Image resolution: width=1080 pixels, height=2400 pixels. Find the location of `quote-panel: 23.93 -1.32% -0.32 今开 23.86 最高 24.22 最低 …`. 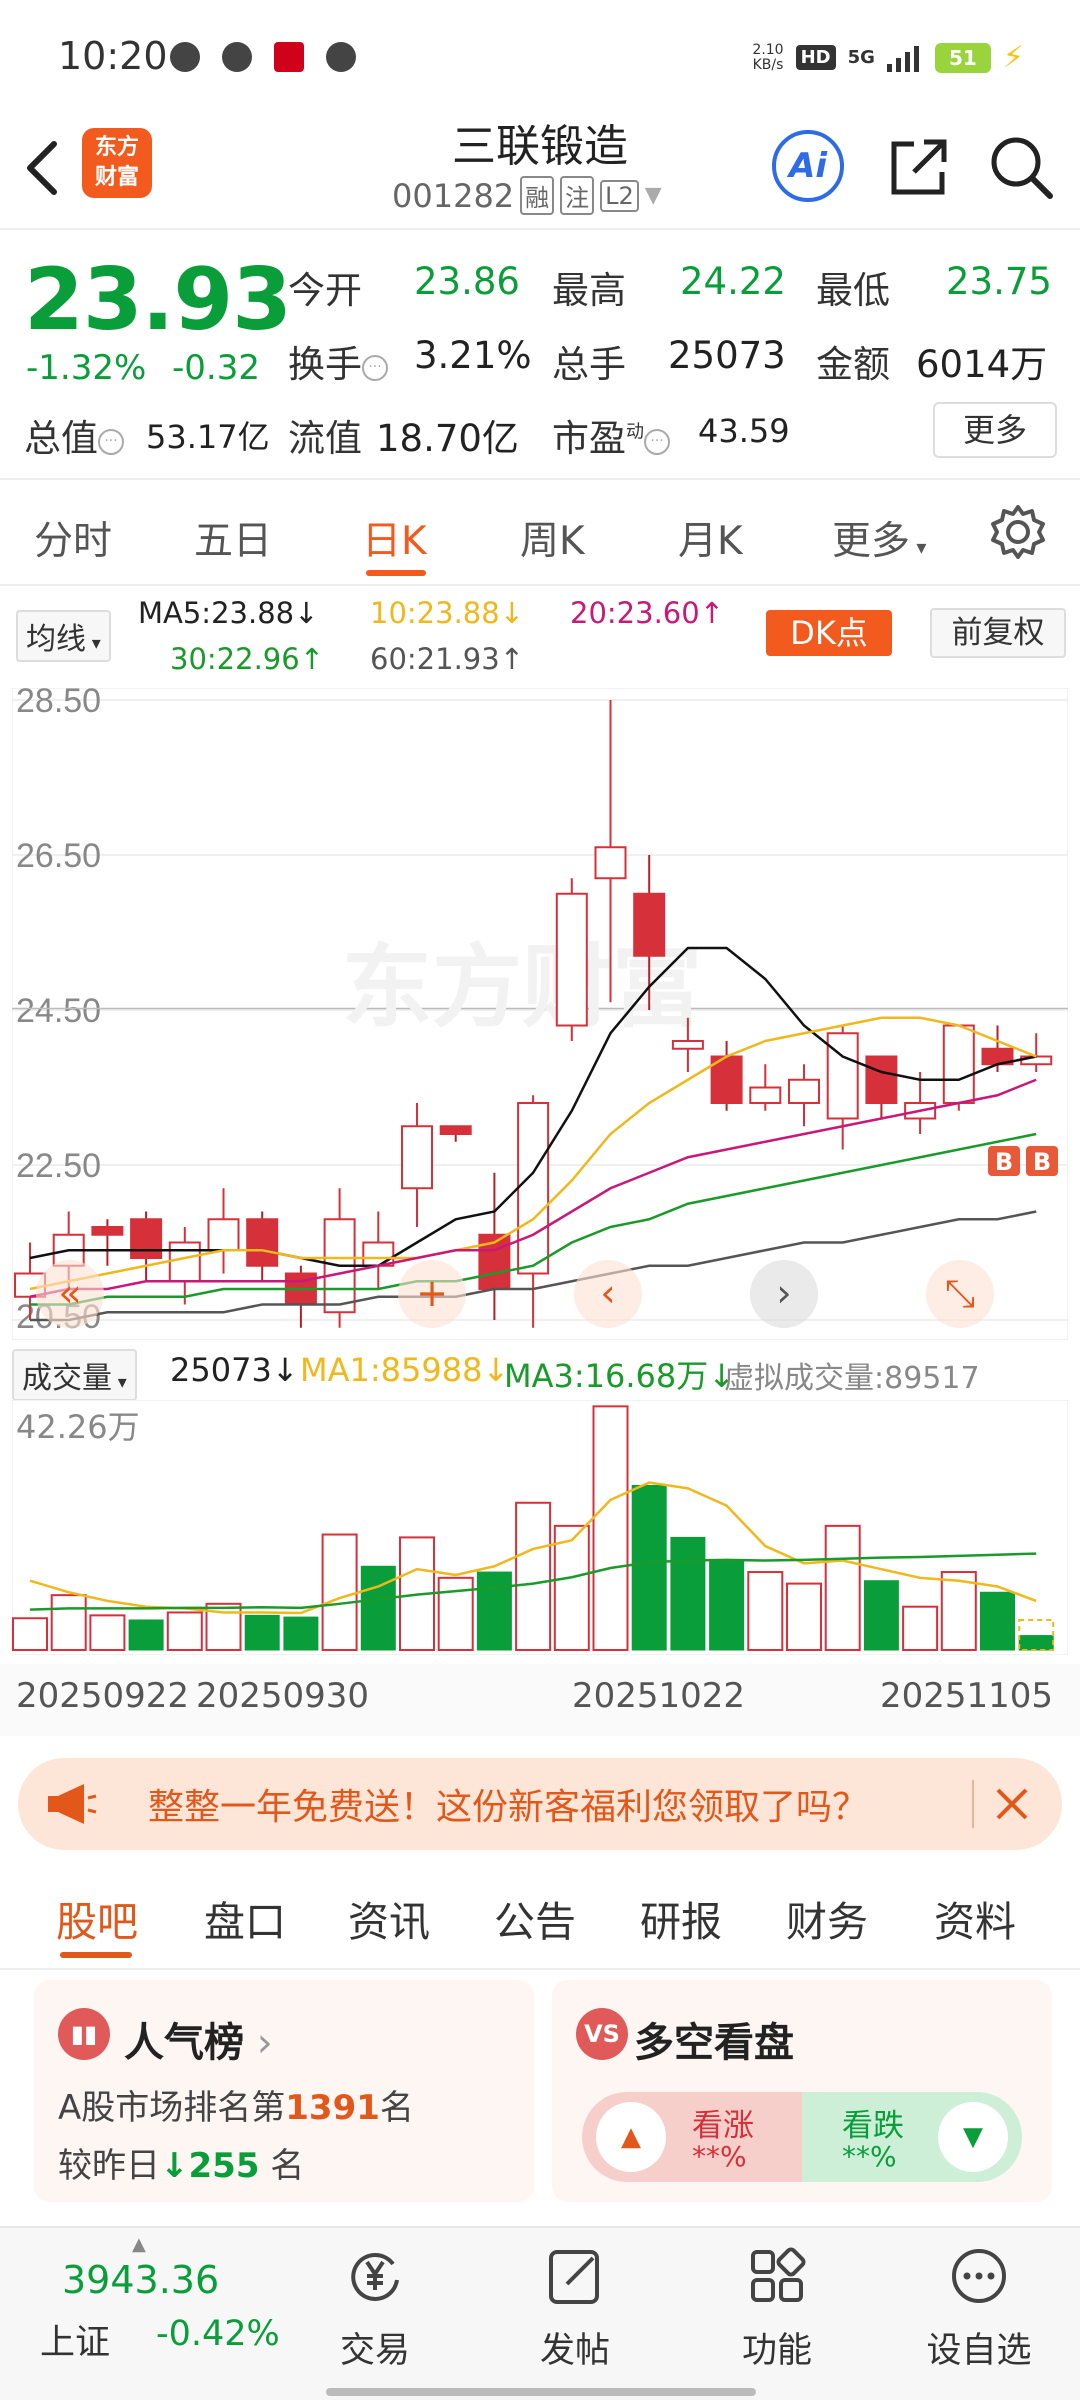

quote-panel: 23.93 -1.32% -0.32 今开 23.86 最高 24.22 最低 … is located at coordinates (540, 355).